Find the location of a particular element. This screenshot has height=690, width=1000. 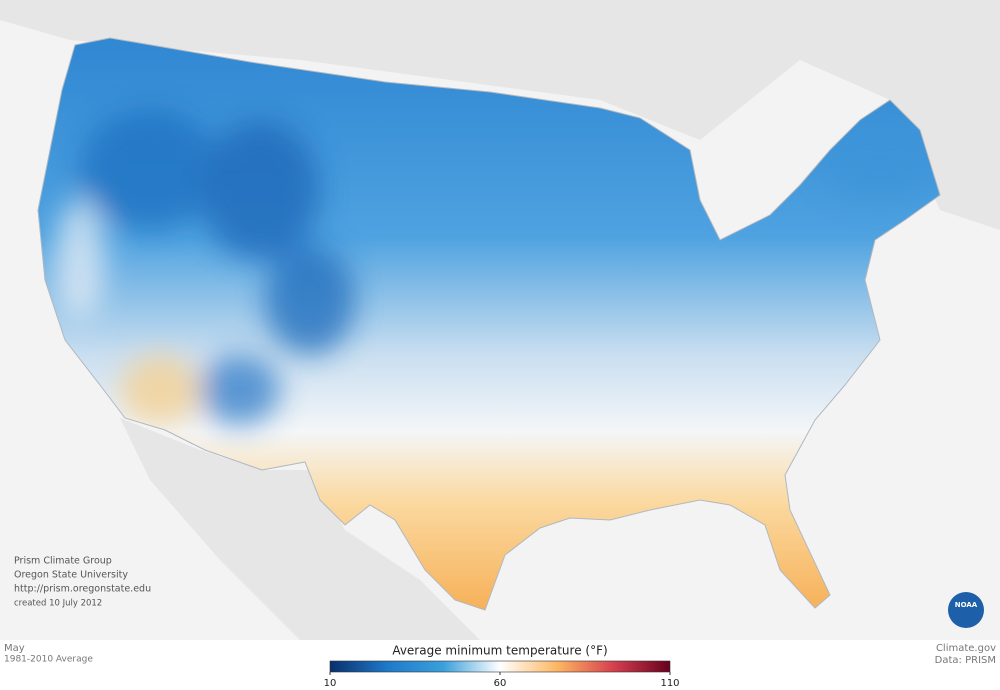

mexico is located at coordinates (300, 529).